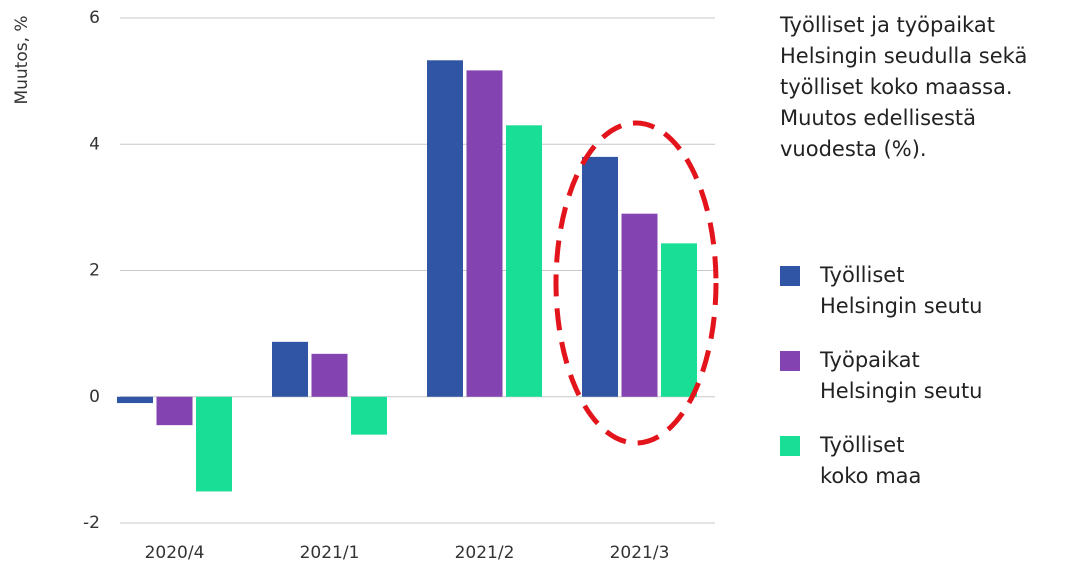 This screenshot has width=1091, height=566. What do you see at coordinates (640, 553) in the screenshot?
I see `x-tick-label: 2021/3` at bounding box center [640, 553].